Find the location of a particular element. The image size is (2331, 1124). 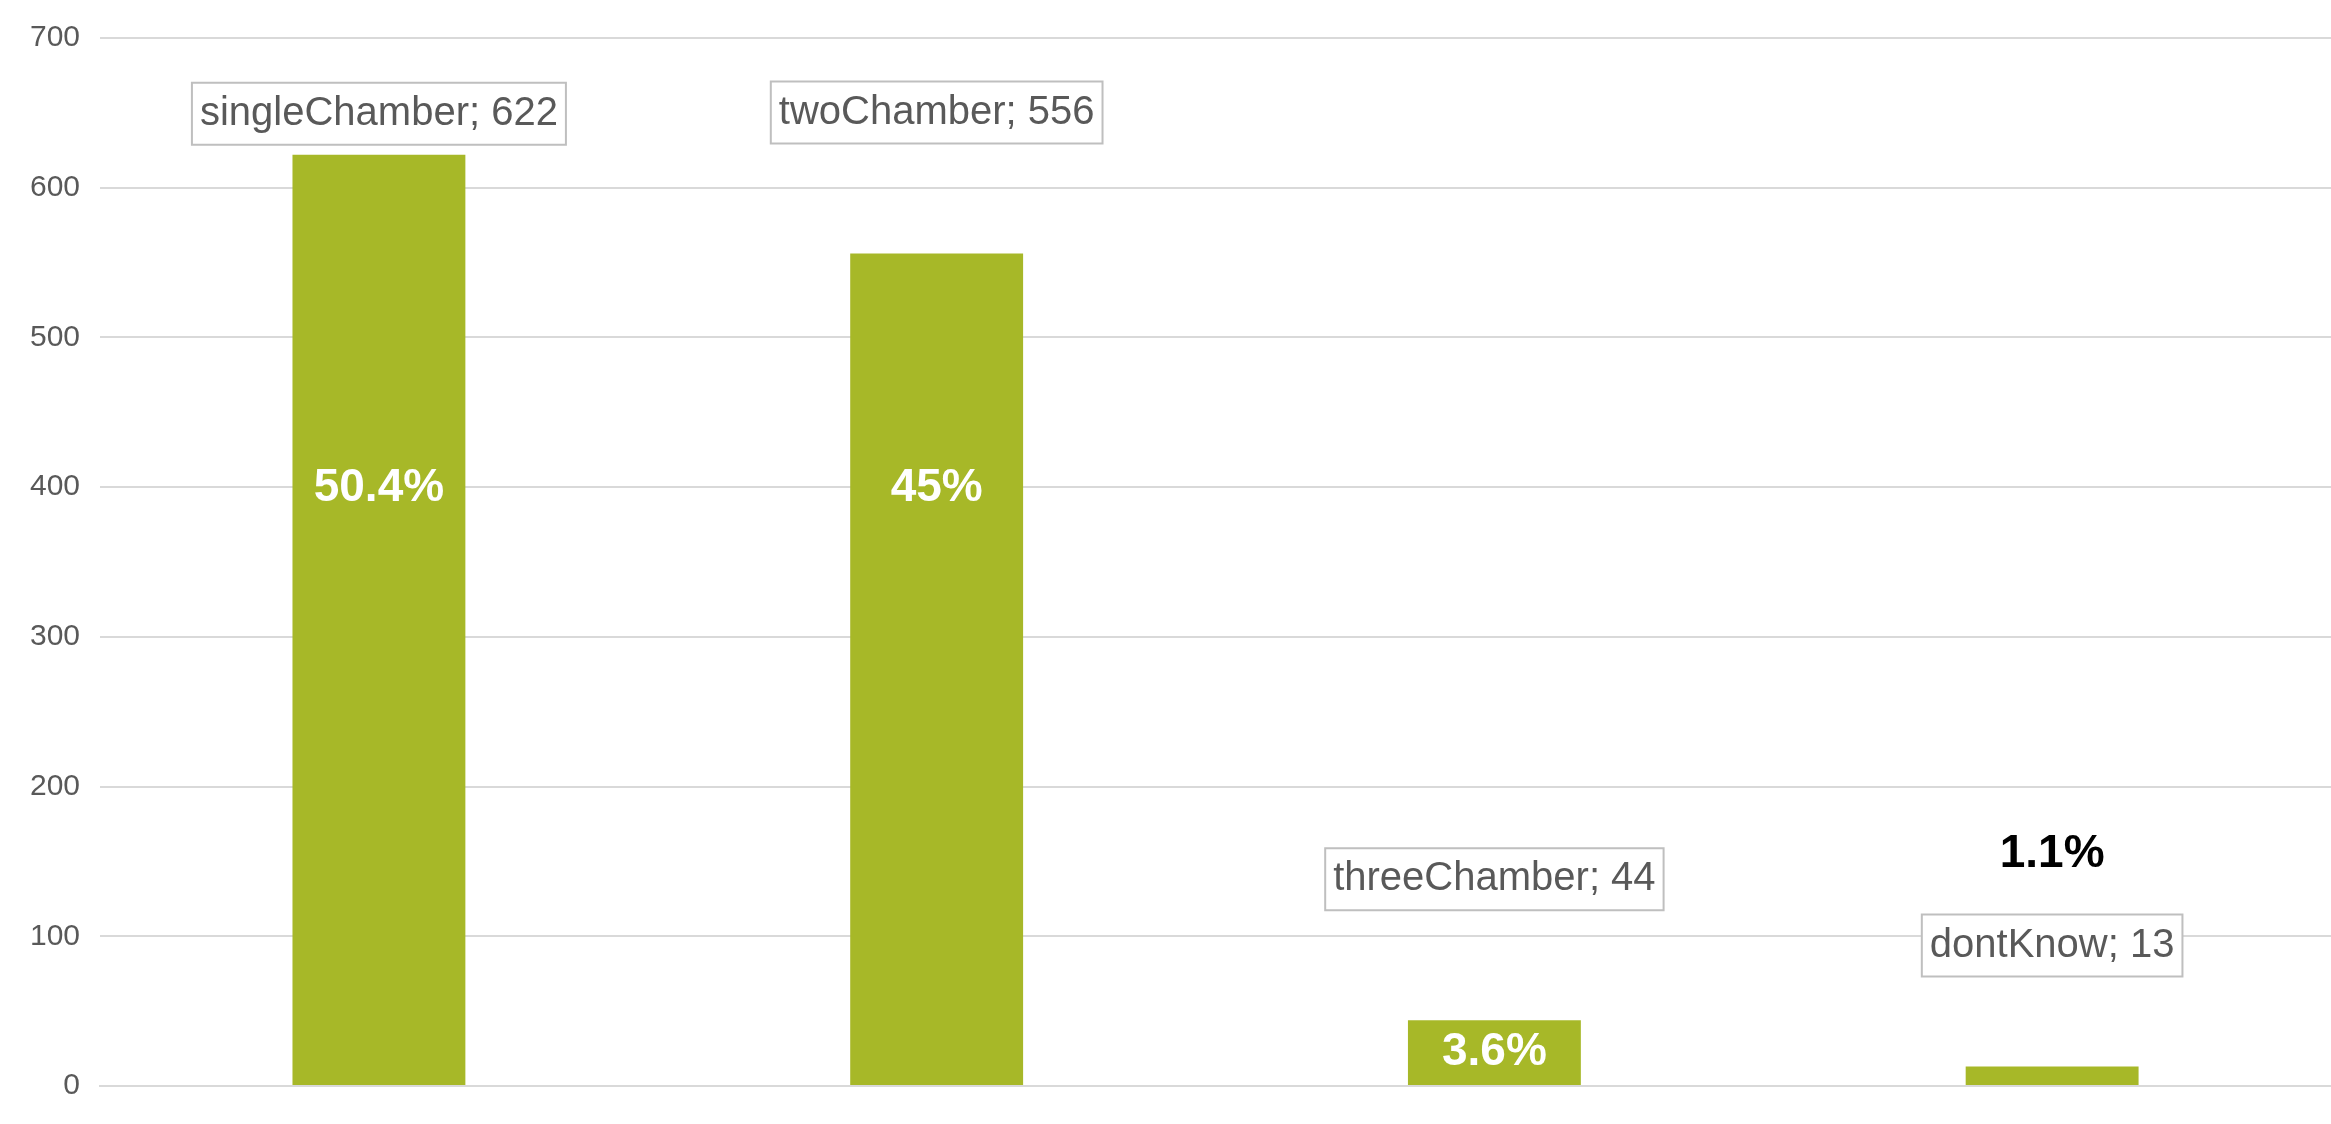

y-tick-label: 0 is located at coordinates (72, 1084).